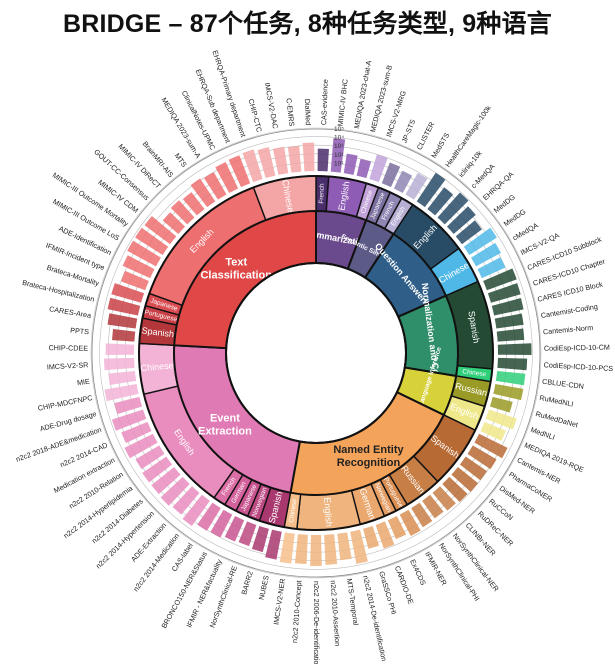  What do you see at coordinates (236, 268) in the screenshot?
I see `task-type-label: Text Classification` at bounding box center [236, 268].